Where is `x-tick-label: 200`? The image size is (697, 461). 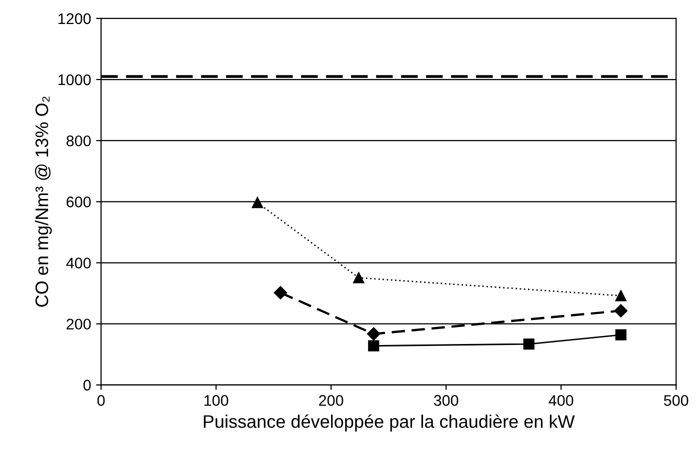
x-tick-label: 200 is located at coordinates (331, 400).